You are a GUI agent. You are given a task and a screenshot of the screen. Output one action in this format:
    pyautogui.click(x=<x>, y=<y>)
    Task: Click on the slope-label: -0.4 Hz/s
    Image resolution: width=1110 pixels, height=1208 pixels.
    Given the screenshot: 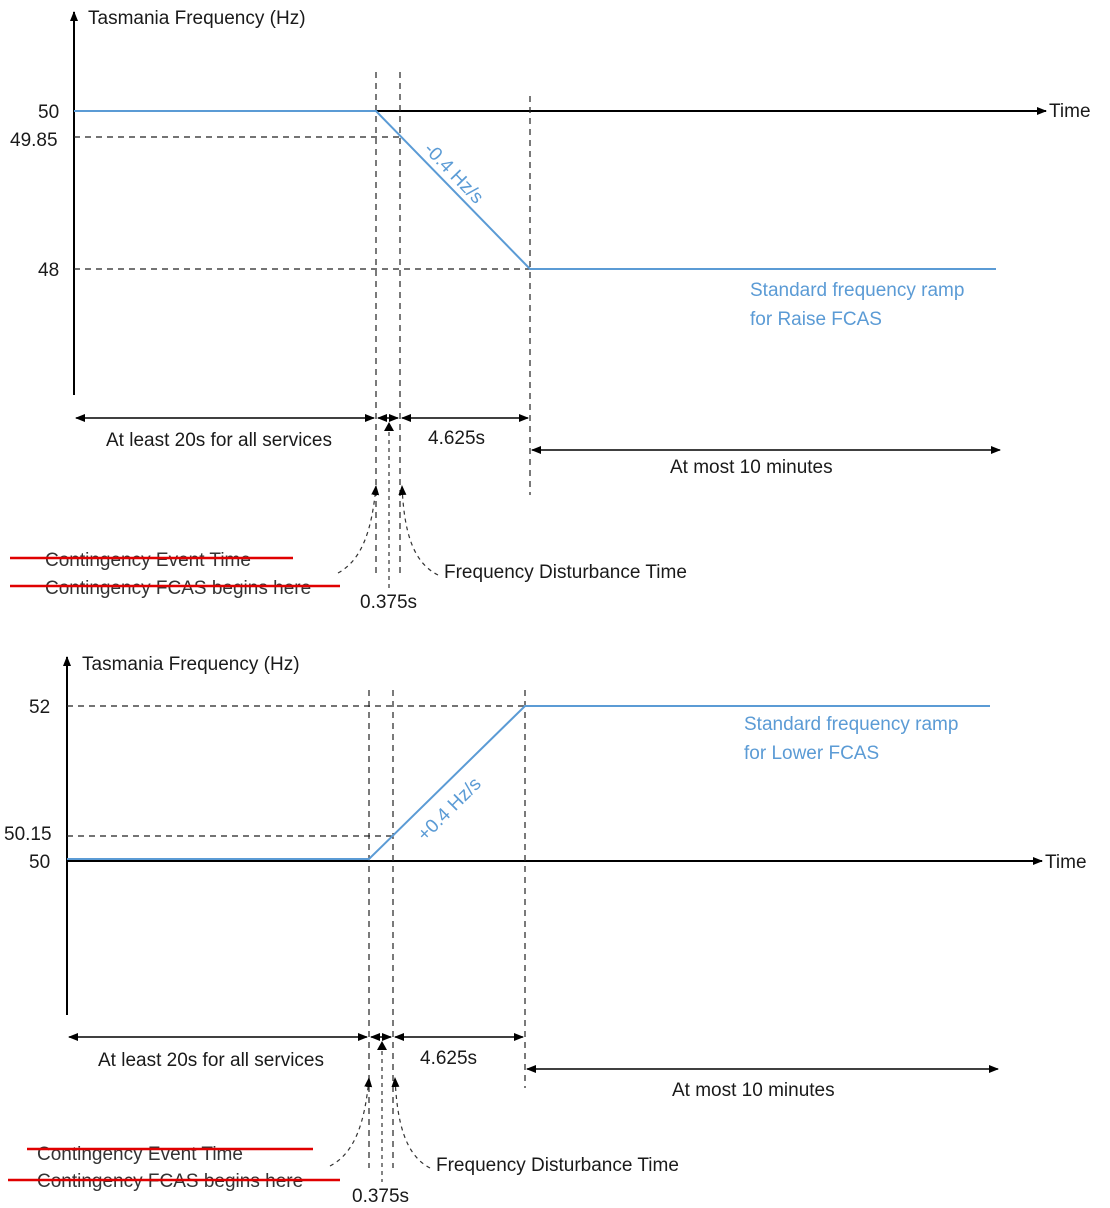 What is the action you would take?
    pyautogui.click(x=453, y=173)
    